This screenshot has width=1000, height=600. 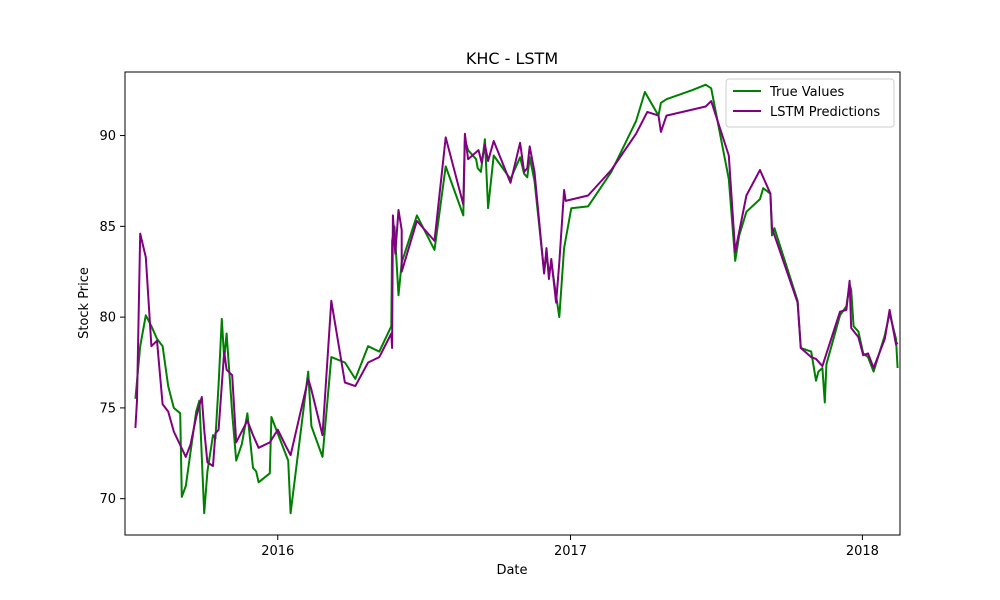 I want to click on y-axis-label: Stock Price, so click(x=84, y=303).